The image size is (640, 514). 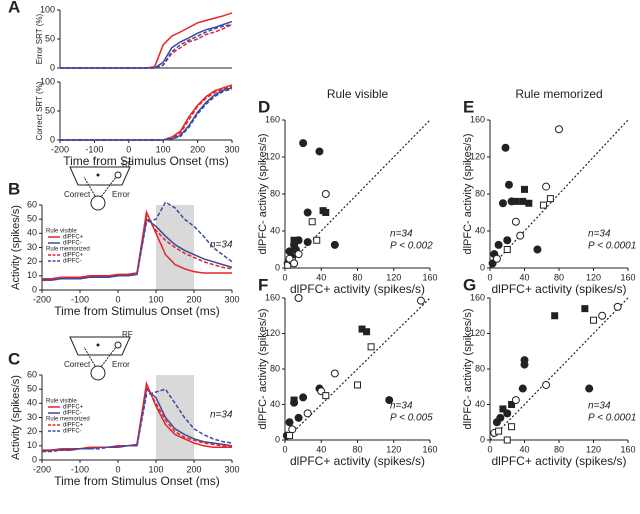 I want to click on unity-line, so click(x=357, y=194).